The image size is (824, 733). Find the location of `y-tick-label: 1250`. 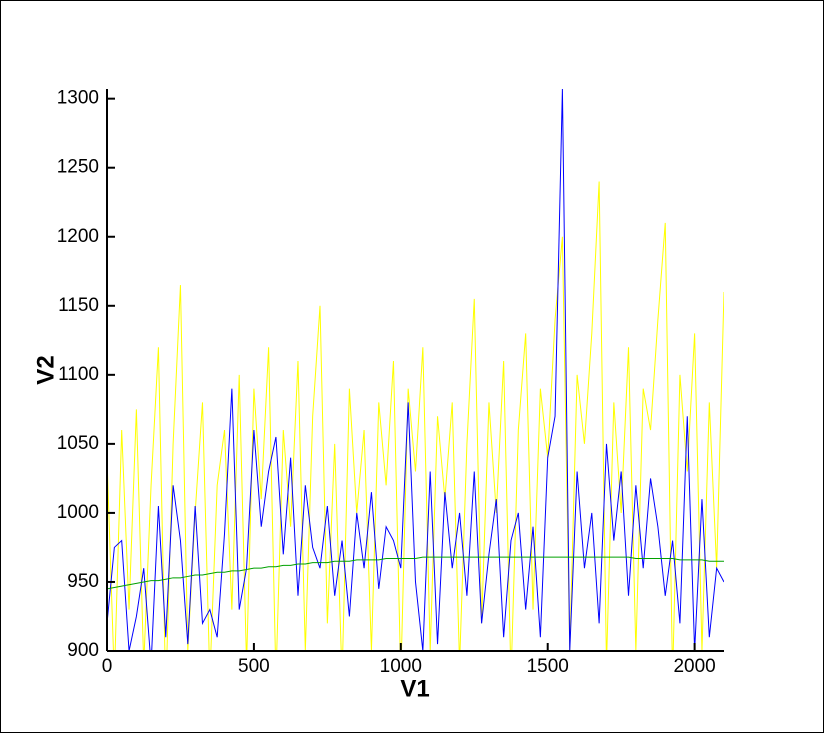

y-tick-label: 1250 is located at coordinates (78, 167).